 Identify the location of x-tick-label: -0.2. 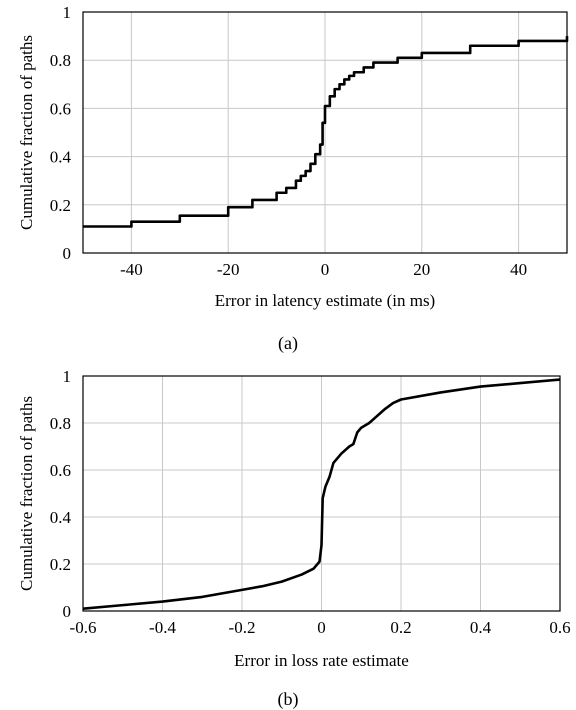
(242, 627).